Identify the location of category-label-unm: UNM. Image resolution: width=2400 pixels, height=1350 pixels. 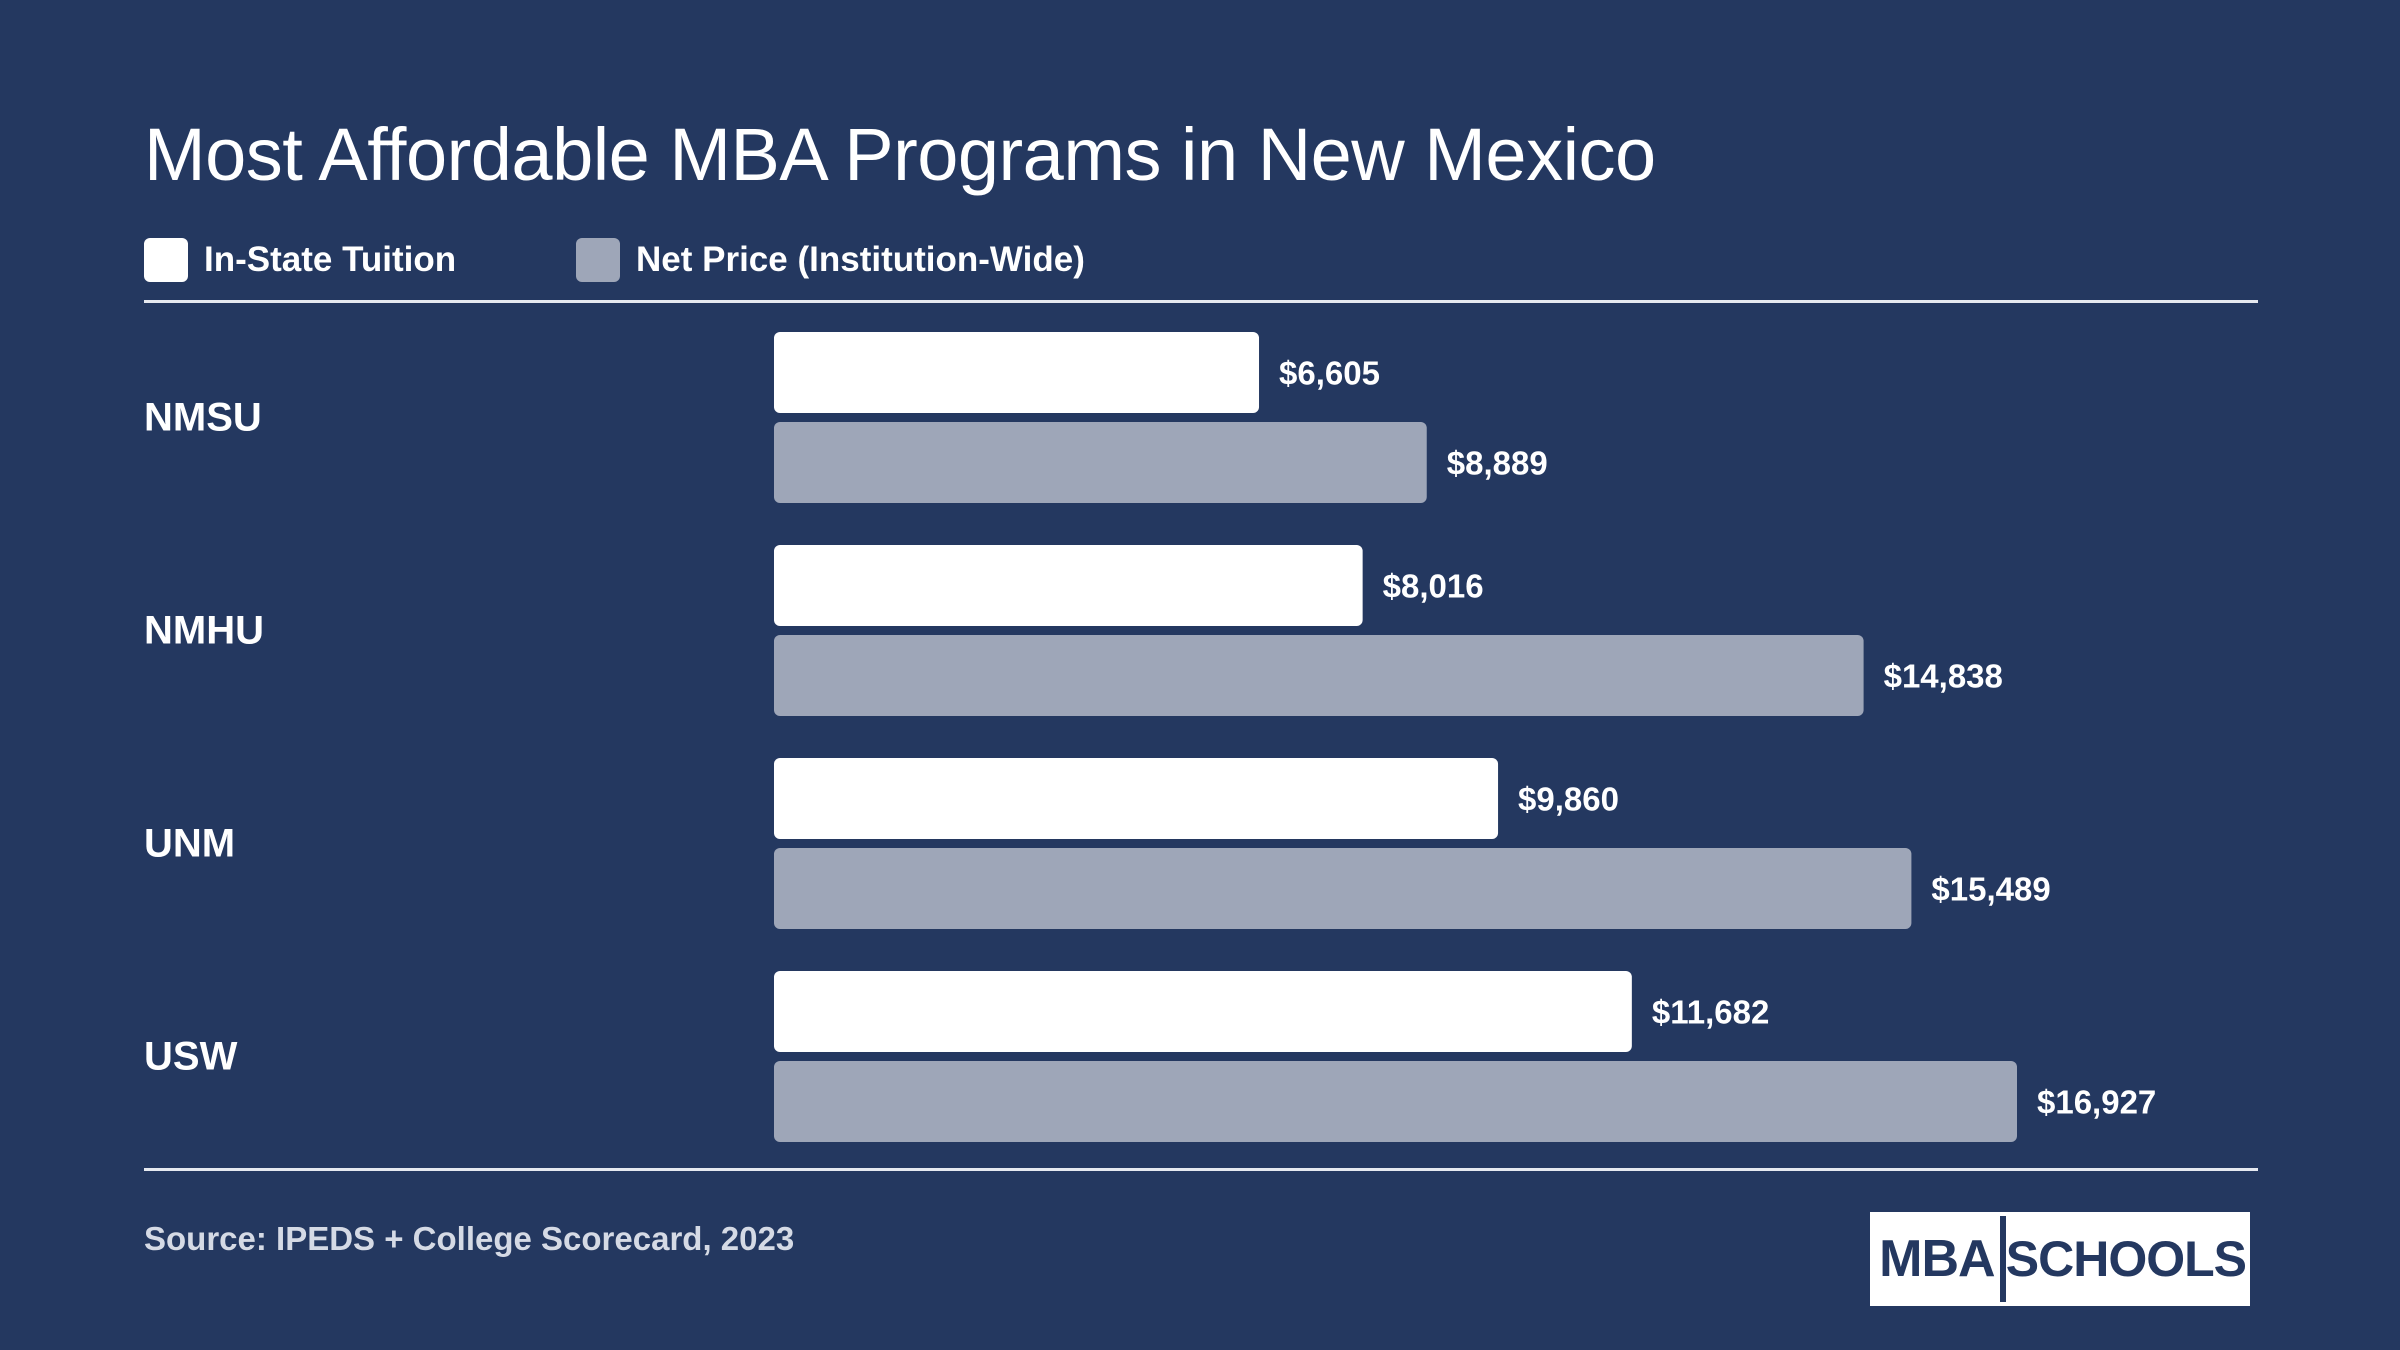
(189, 844).